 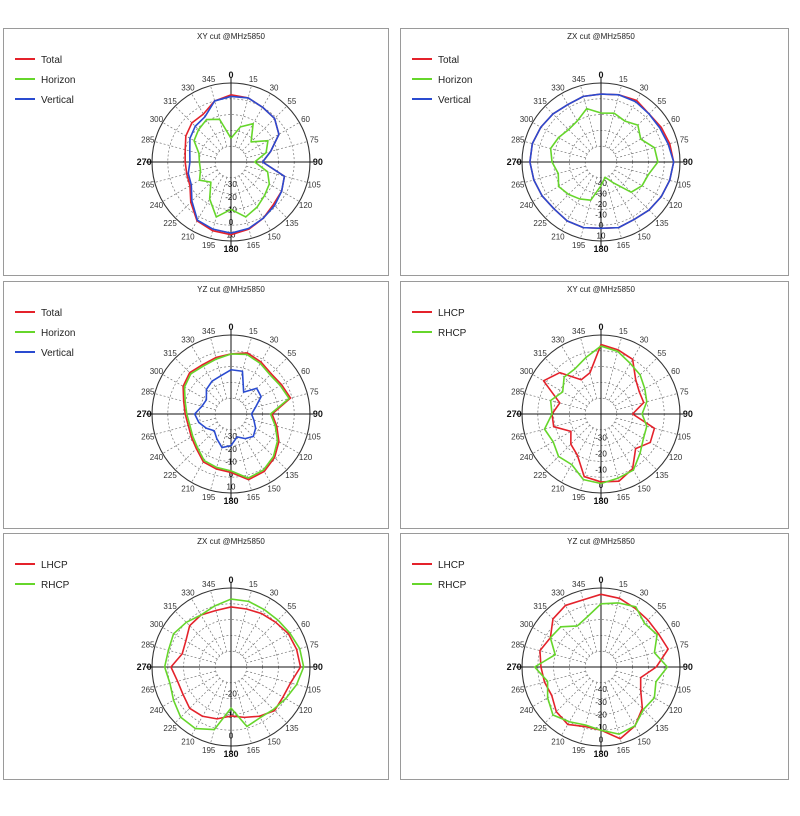 What do you see at coordinates (231, 714) in the screenshot?
I see `radial-tick-label: -10` at bounding box center [231, 714].